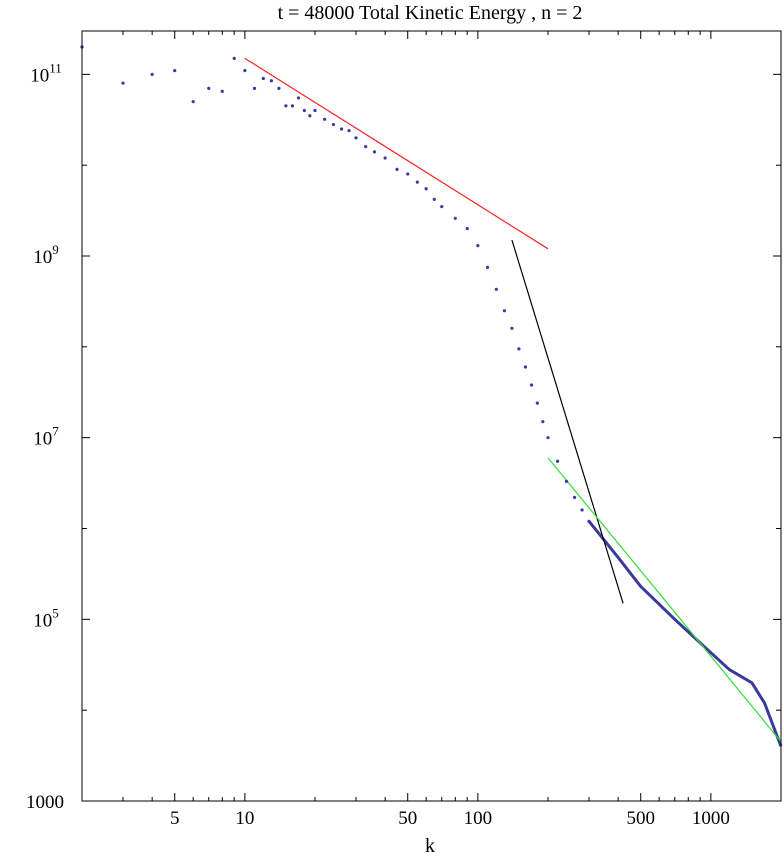  I want to click on y-tick-label: 10⁹, so click(46, 255).